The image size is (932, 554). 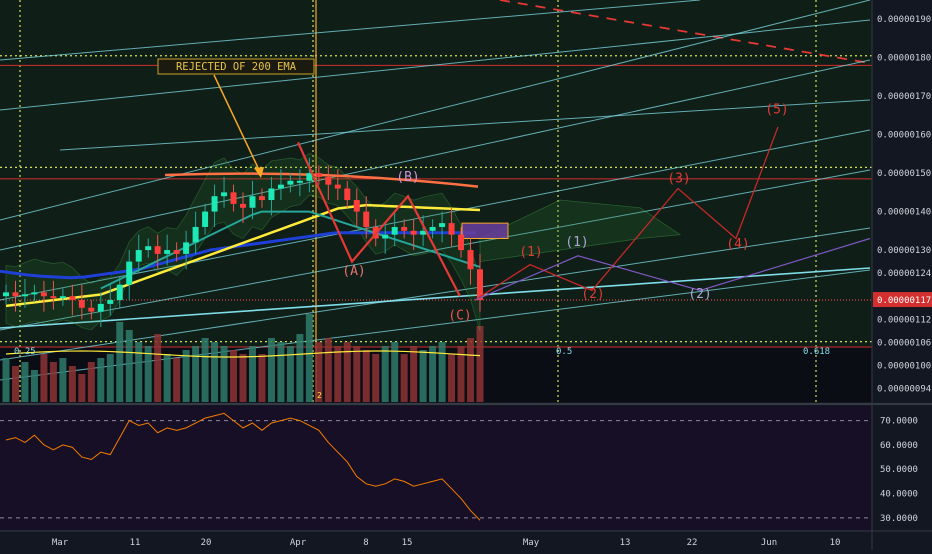 What do you see at coordinates (904, 390) in the screenshot?
I see `price-tick: 0.00000094` at bounding box center [904, 390].